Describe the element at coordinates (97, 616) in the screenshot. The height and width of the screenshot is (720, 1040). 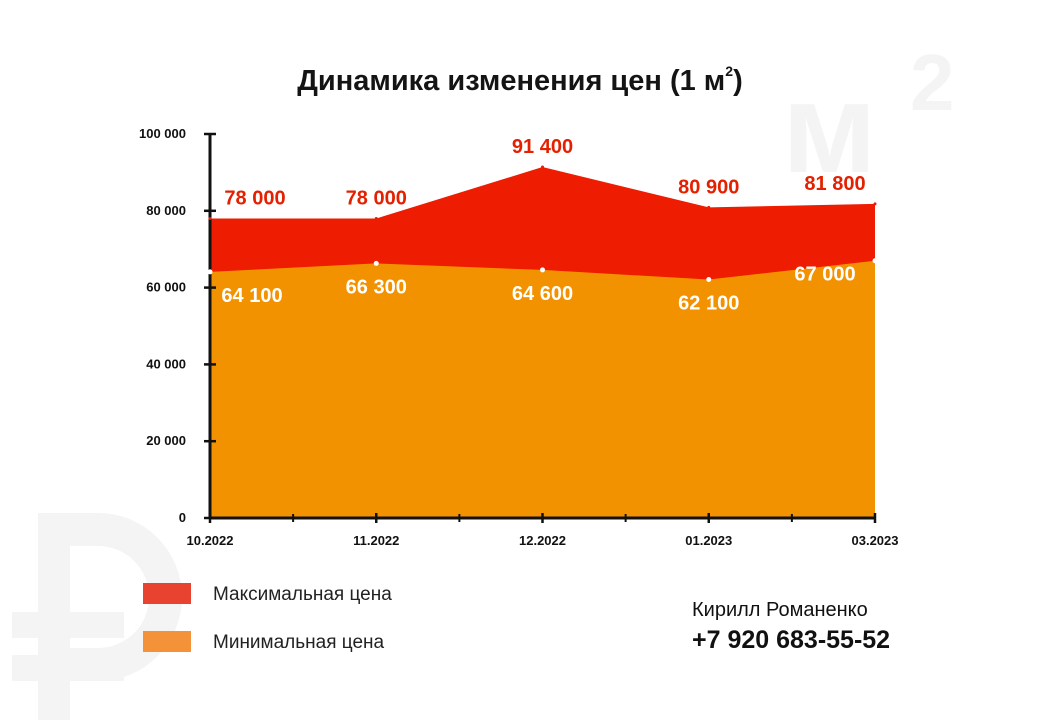
I see `ruble-sign-icon` at that location.